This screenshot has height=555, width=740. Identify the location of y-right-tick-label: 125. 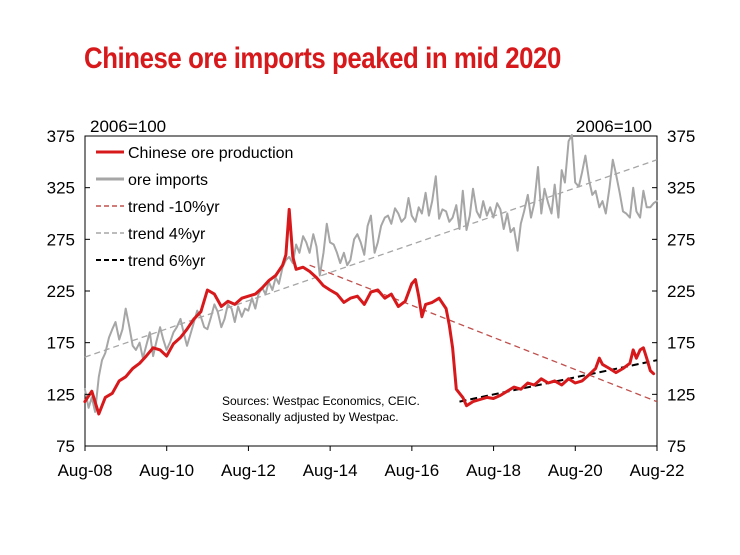
(681, 394).